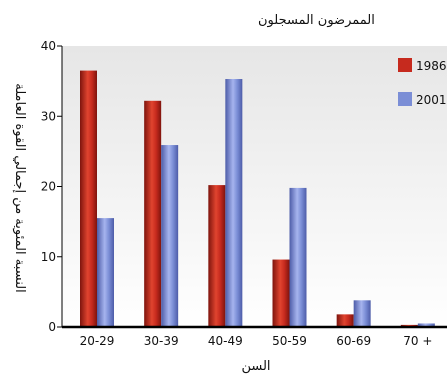 This screenshot has height=378, width=448. Describe the element at coordinates (48, 116) in the screenshot. I see `y-tick-label: 30` at that location.